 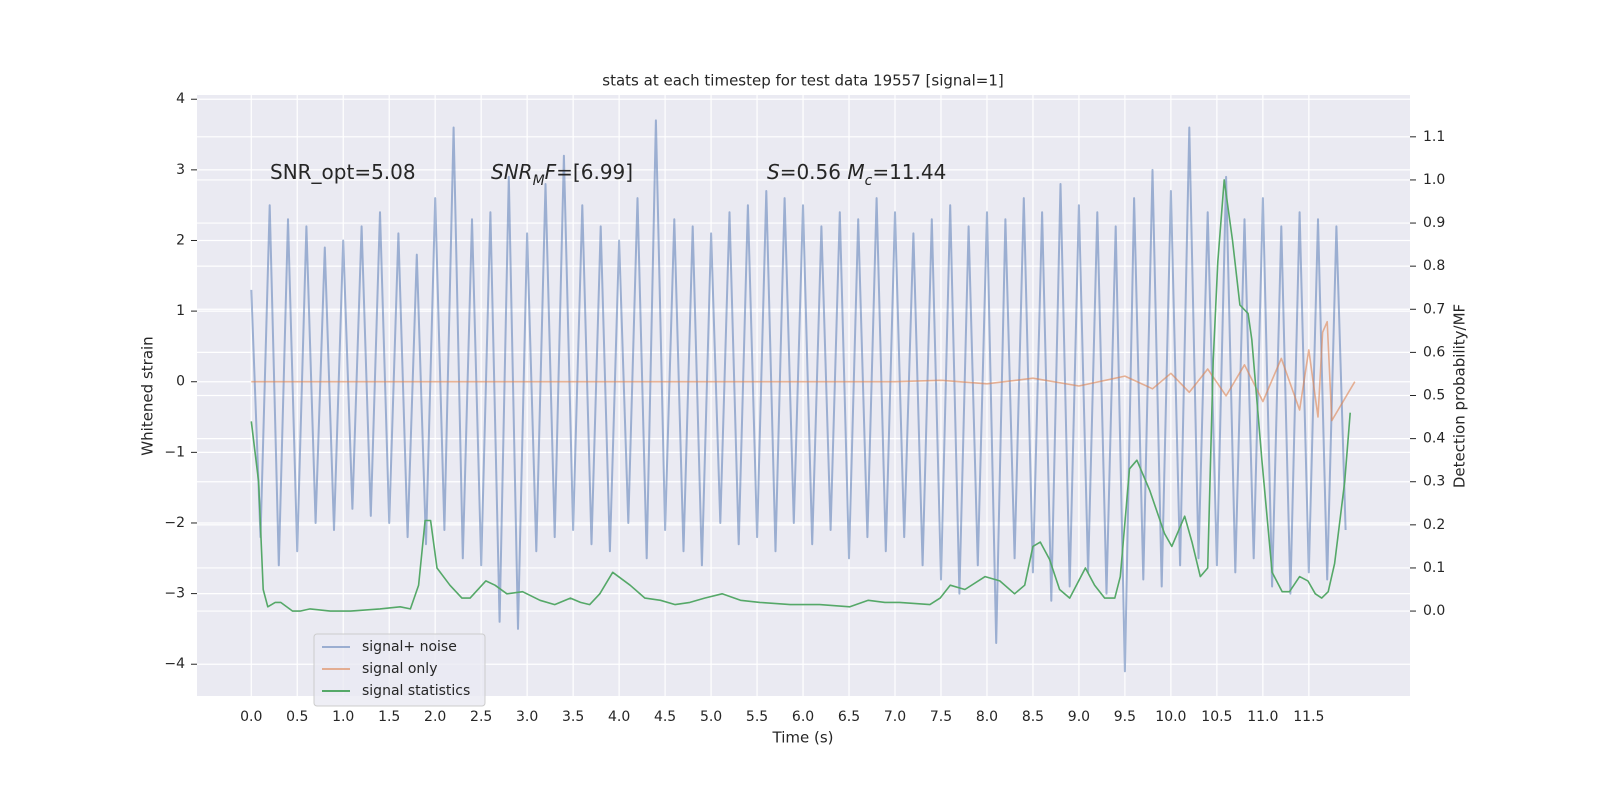 What do you see at coordinates (1434, 439) in the screenshot?
I see `y2-tick-label: 0.4` at bounding box center [1434, 439].